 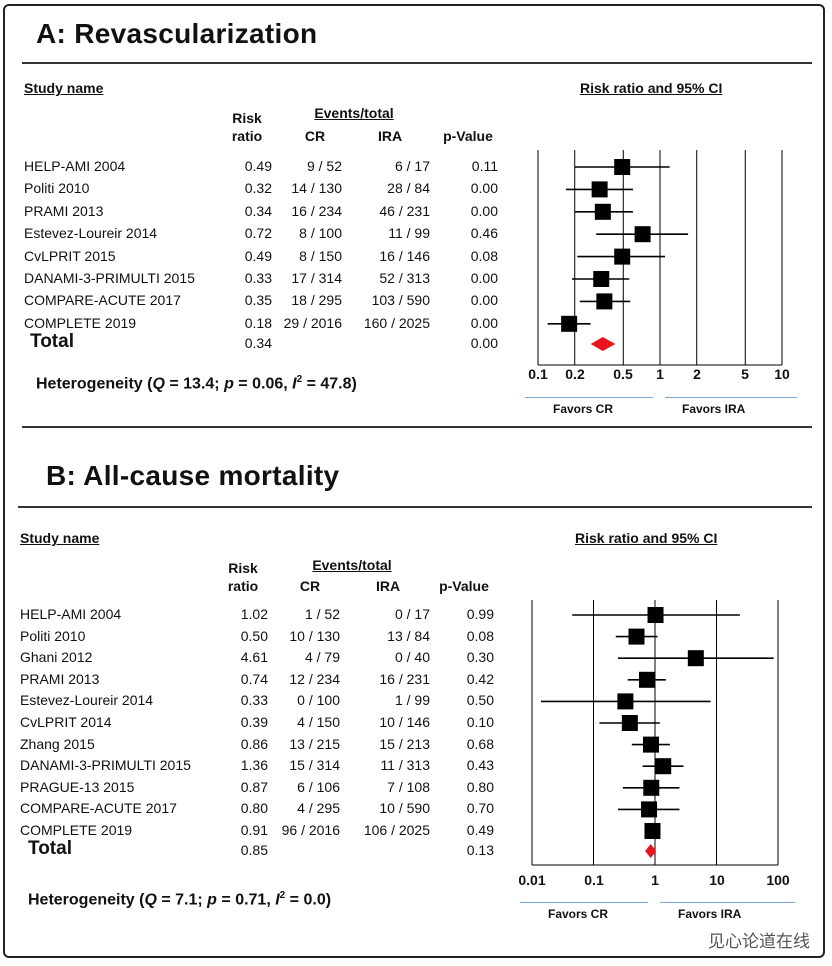 What do you see at coordinates (575, 374) in the screenshot?
I see `tick-label: 0.2` at bounding box center [575, 374].